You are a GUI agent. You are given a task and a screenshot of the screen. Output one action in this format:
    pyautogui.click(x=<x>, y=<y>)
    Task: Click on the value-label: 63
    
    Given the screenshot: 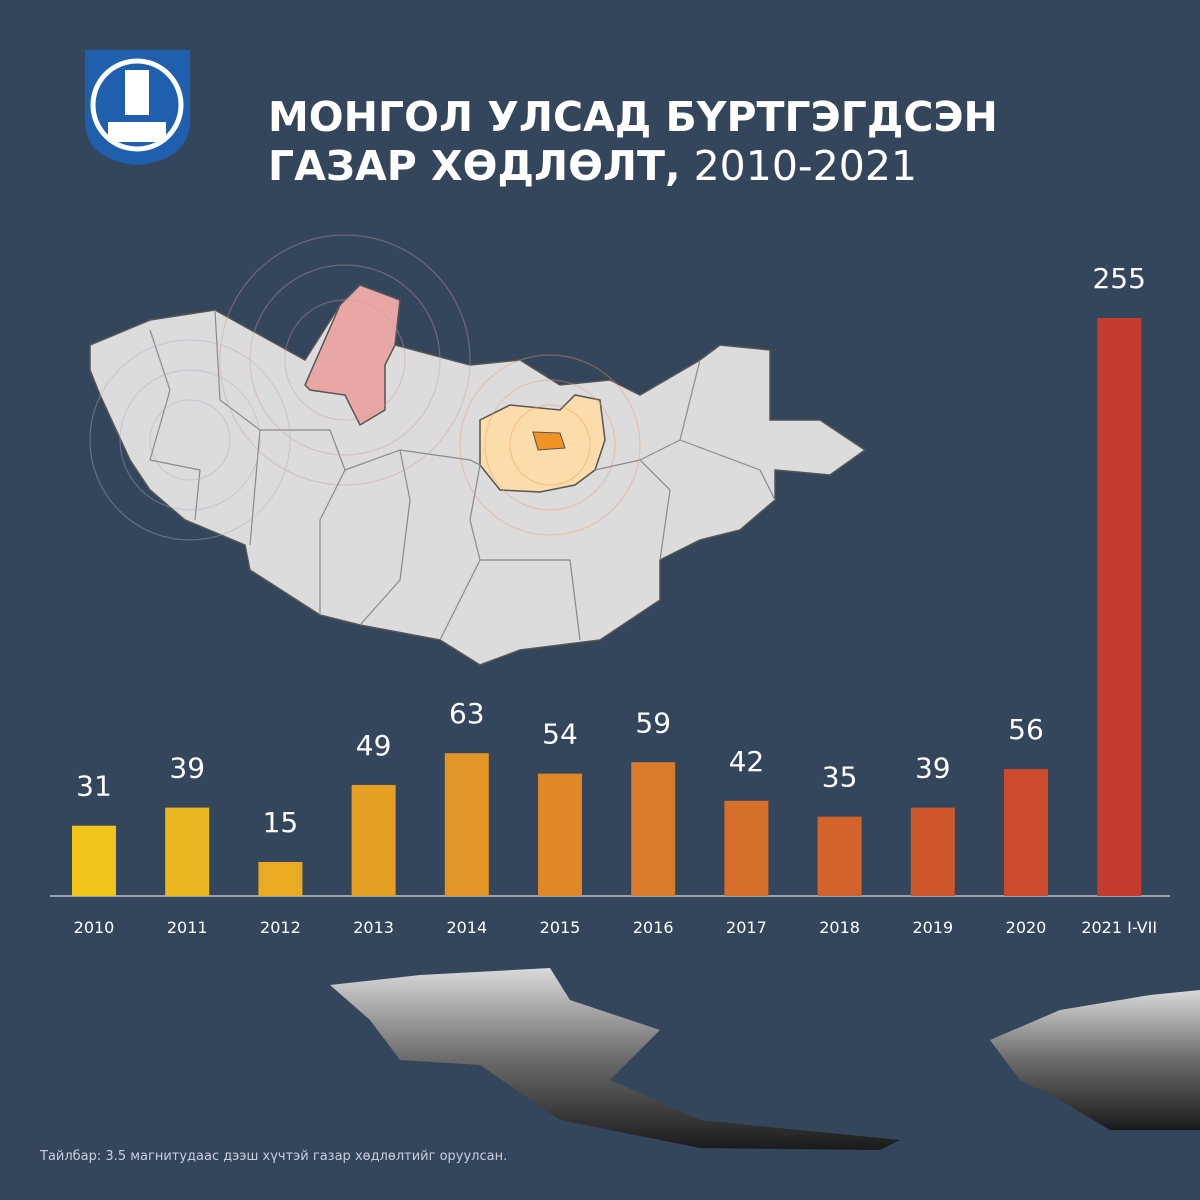 What is the action you would take?
    pyautogui.click(x=467, y=713)
    